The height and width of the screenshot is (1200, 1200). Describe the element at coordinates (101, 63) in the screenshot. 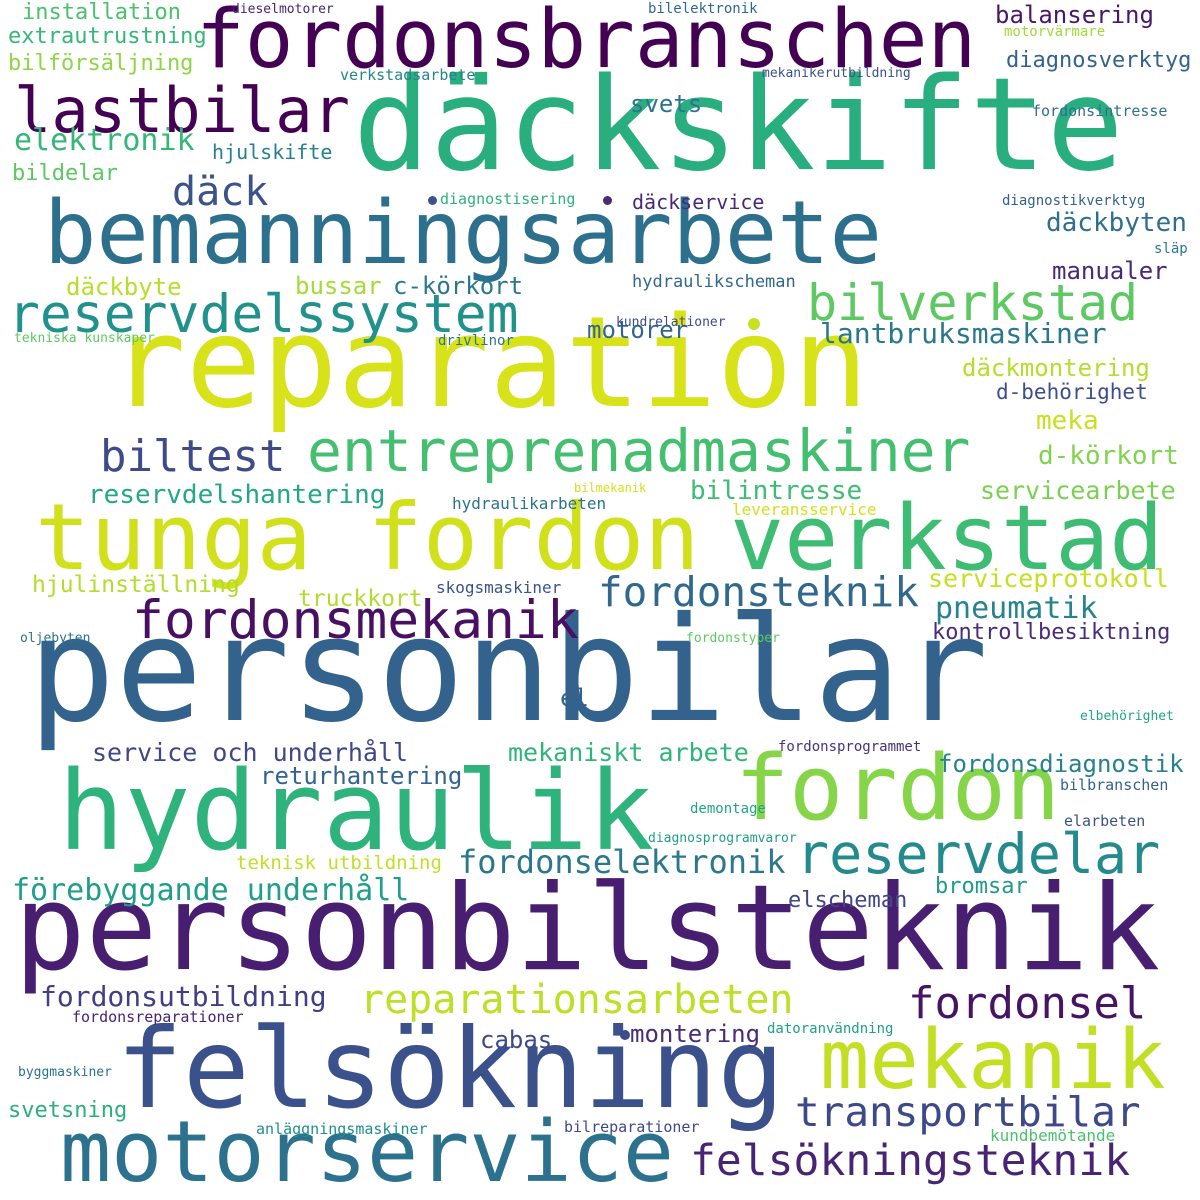

I see `word-bilforsaljning: bilförsäljning` at that location.